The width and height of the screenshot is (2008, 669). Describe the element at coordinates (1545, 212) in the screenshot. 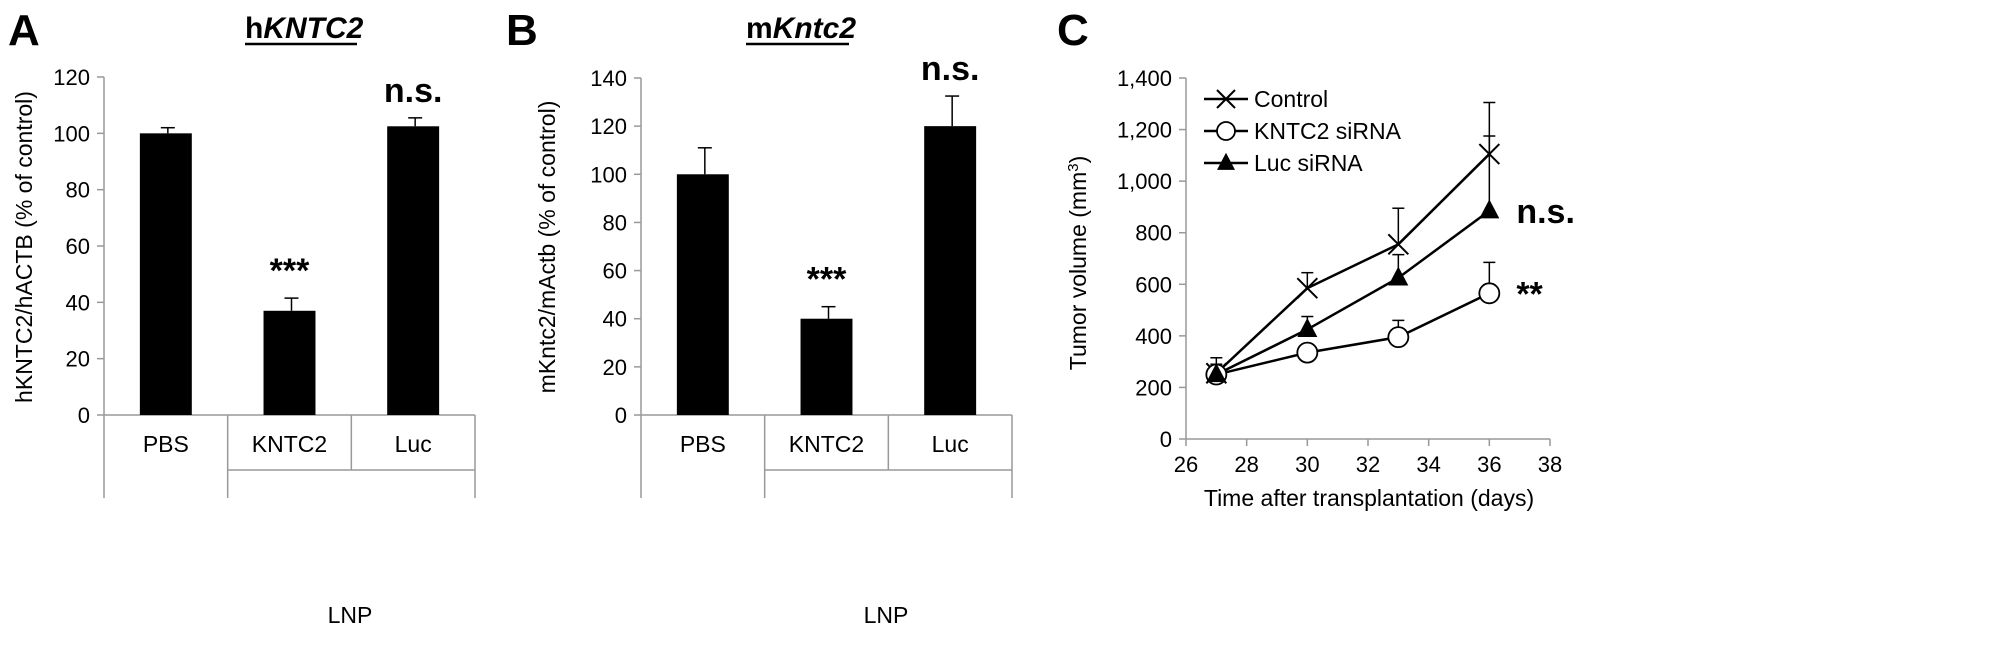

I see `panel-c-significance-label: n.s.` at that location.